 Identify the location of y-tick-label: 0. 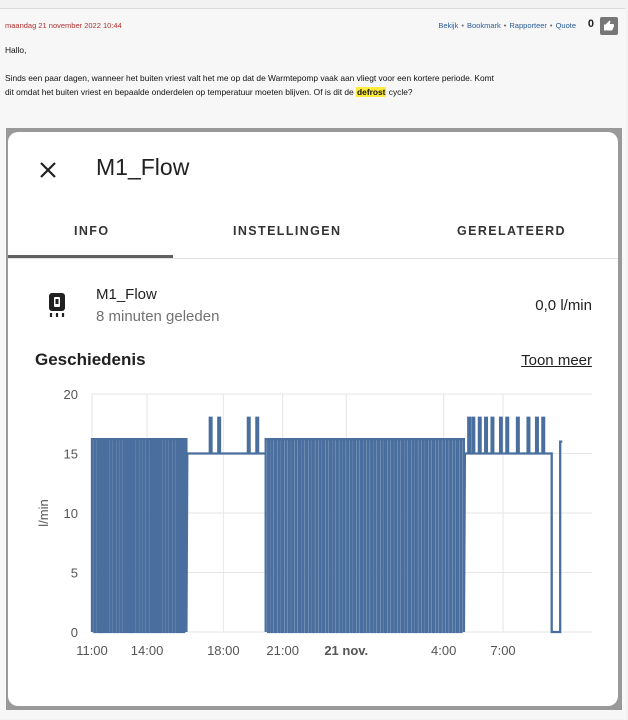
(74, 632).